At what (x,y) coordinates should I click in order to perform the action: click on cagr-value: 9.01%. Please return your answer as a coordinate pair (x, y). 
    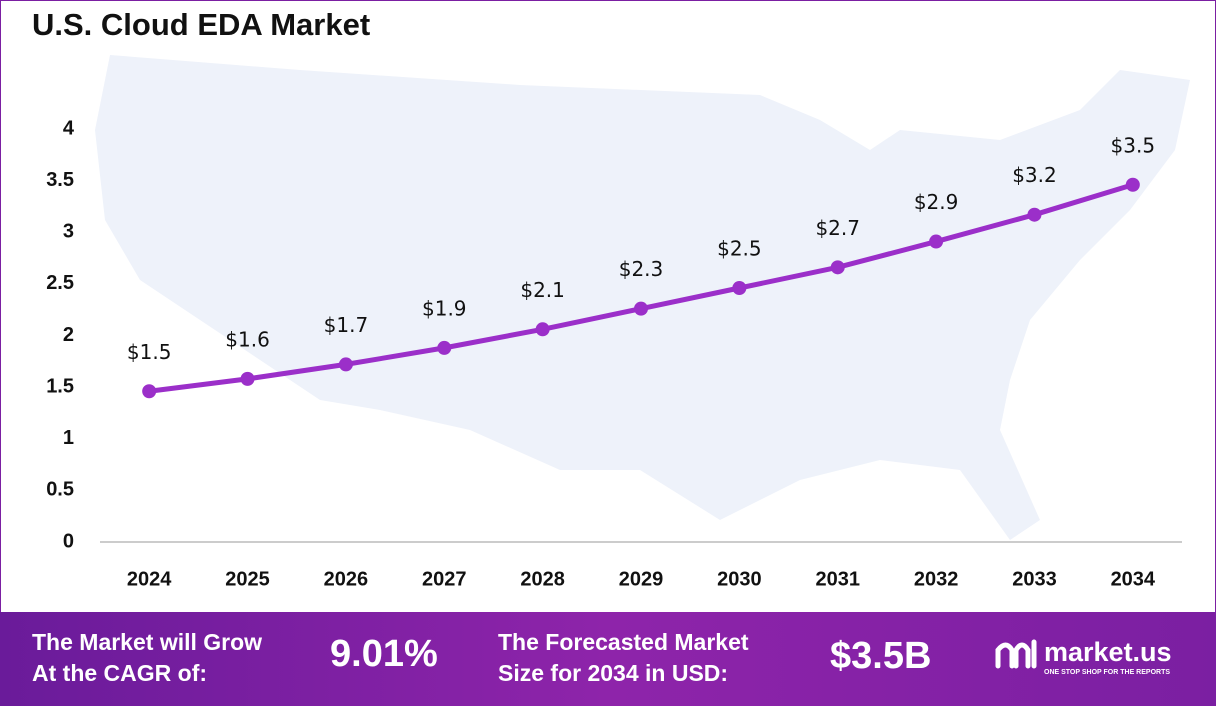
    Looking at the image, I should click on (384, 654).